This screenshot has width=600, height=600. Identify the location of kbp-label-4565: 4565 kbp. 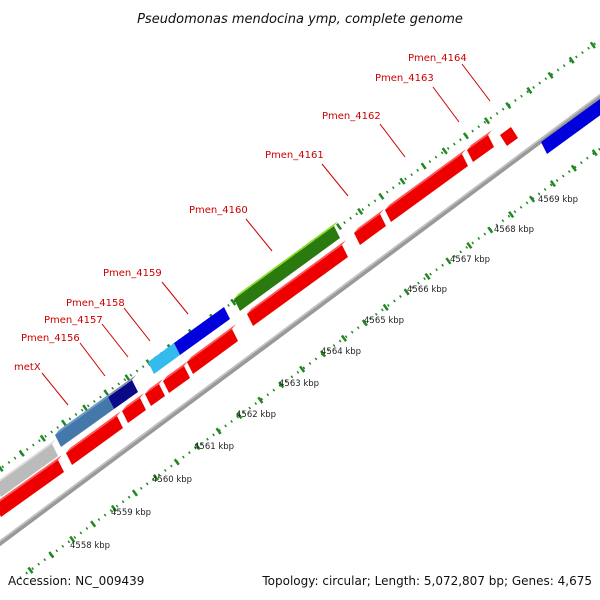
(384, 321).